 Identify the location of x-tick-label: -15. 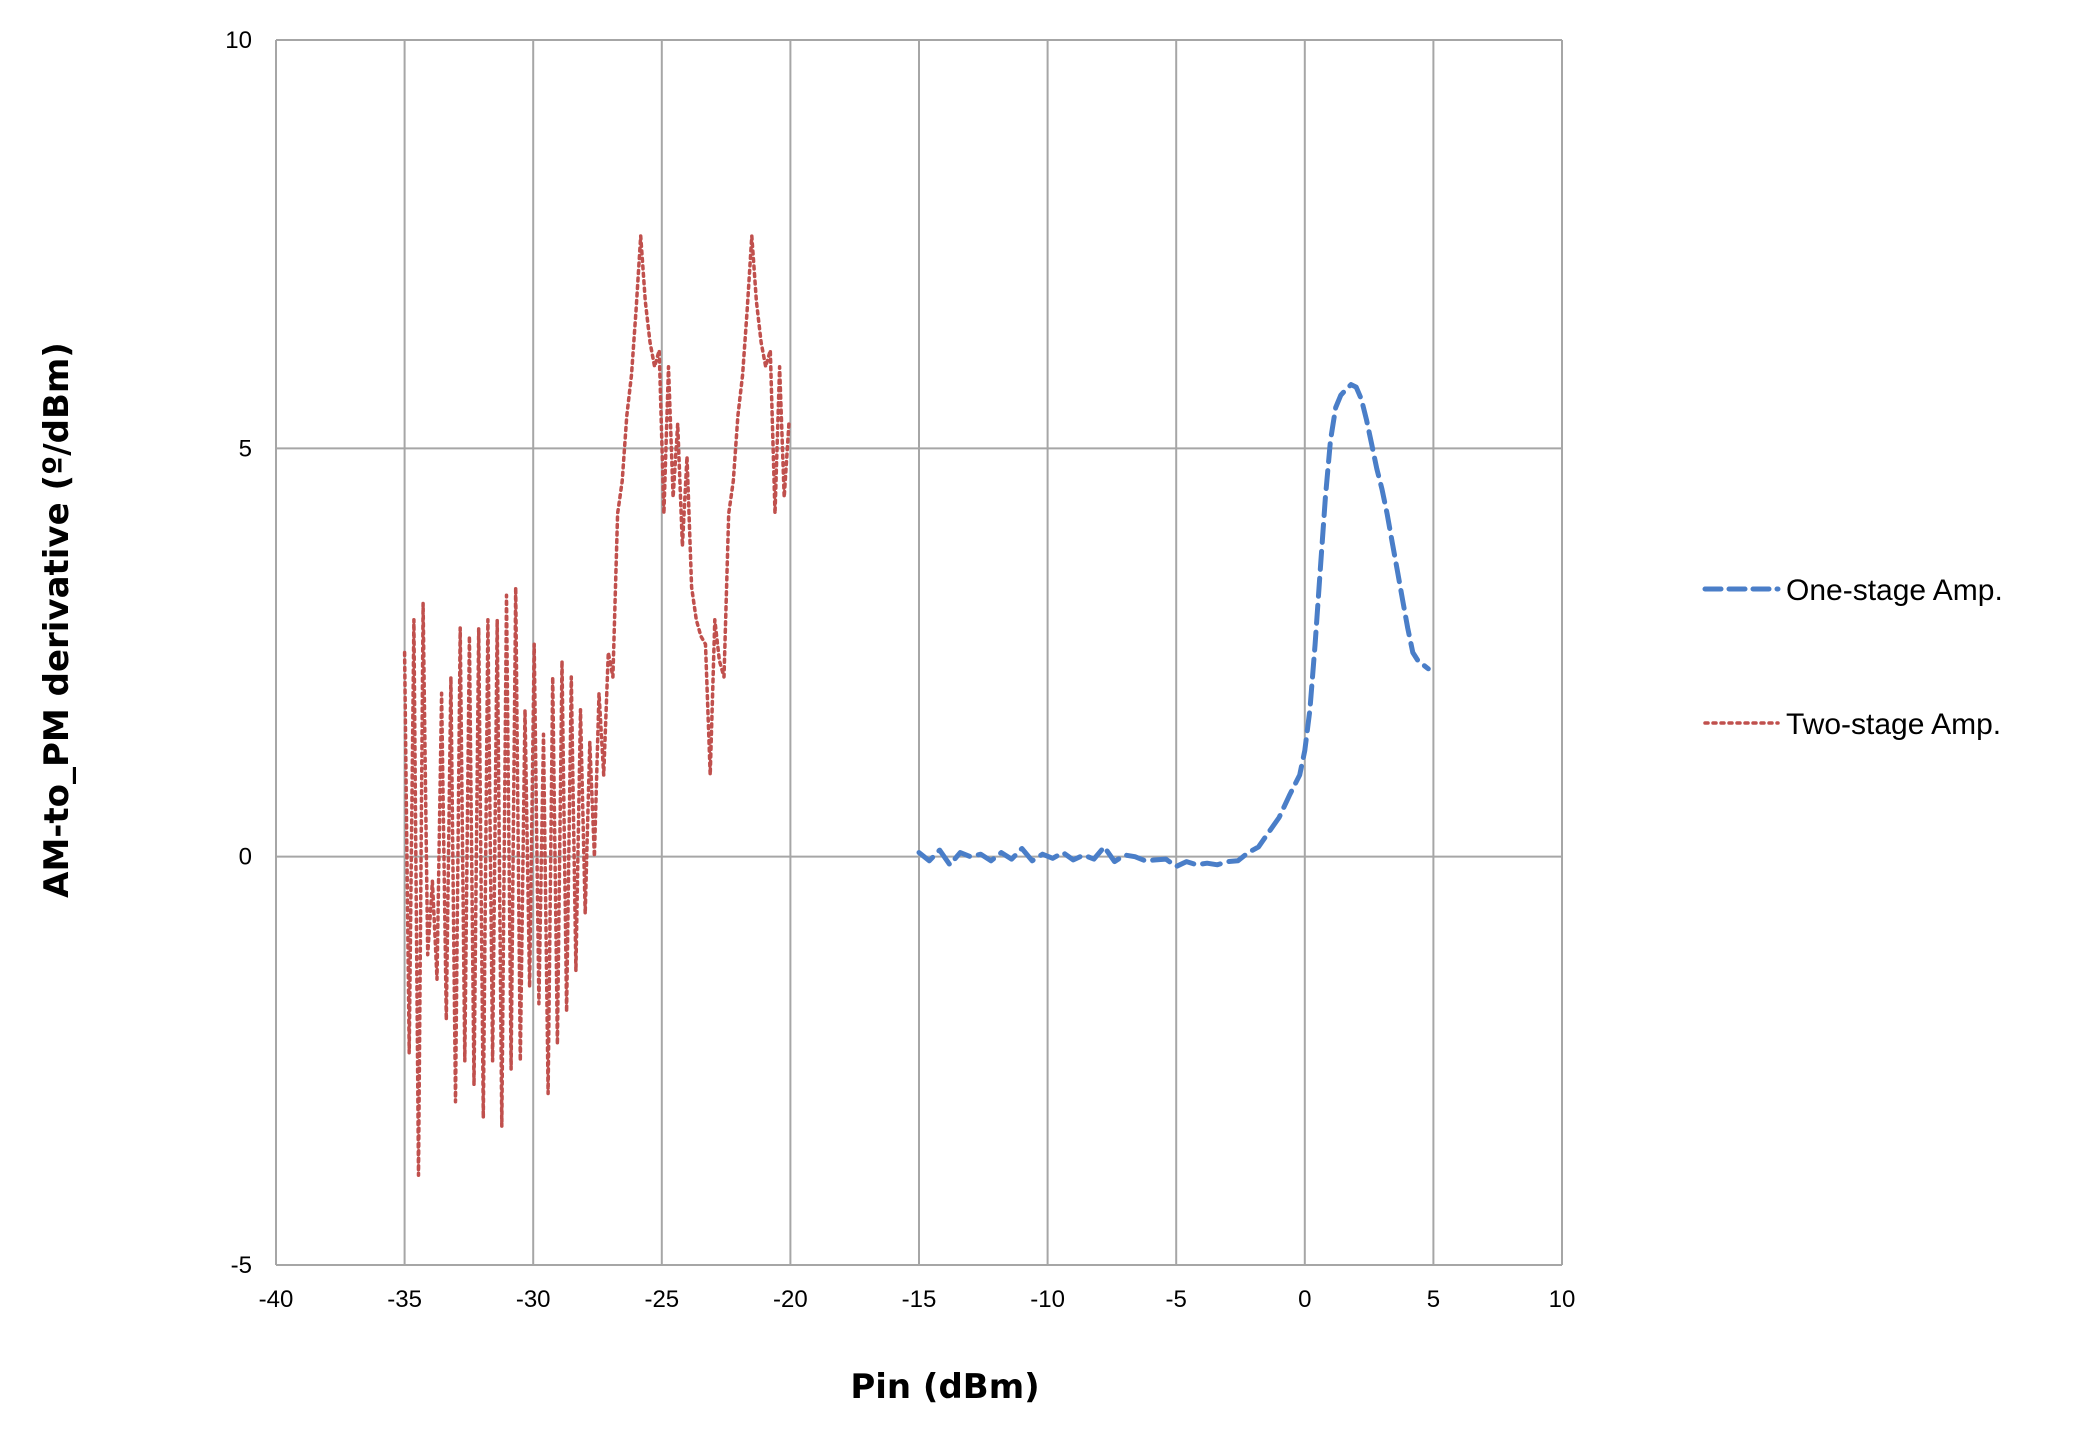
(919, 1299).